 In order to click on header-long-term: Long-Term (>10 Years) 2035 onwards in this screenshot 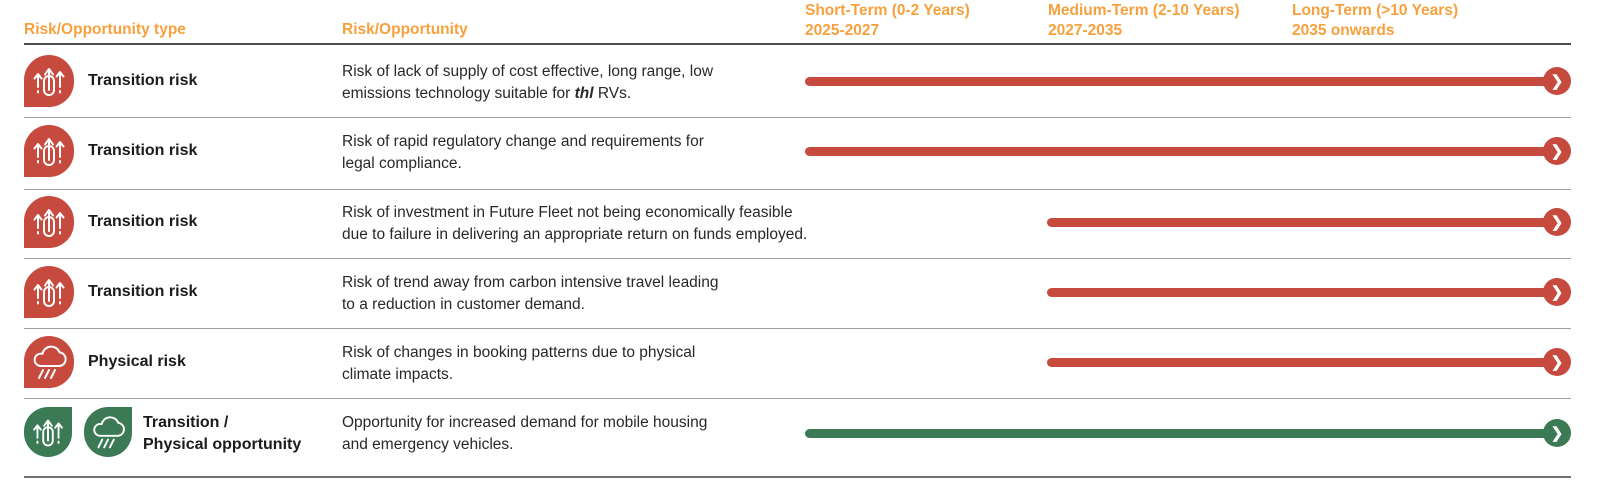, I will do `click(1375, 20)`.